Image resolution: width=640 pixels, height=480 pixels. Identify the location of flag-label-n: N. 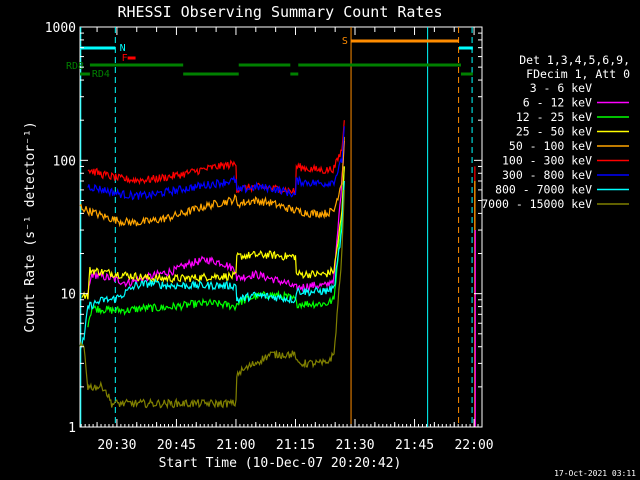
(123, 48).